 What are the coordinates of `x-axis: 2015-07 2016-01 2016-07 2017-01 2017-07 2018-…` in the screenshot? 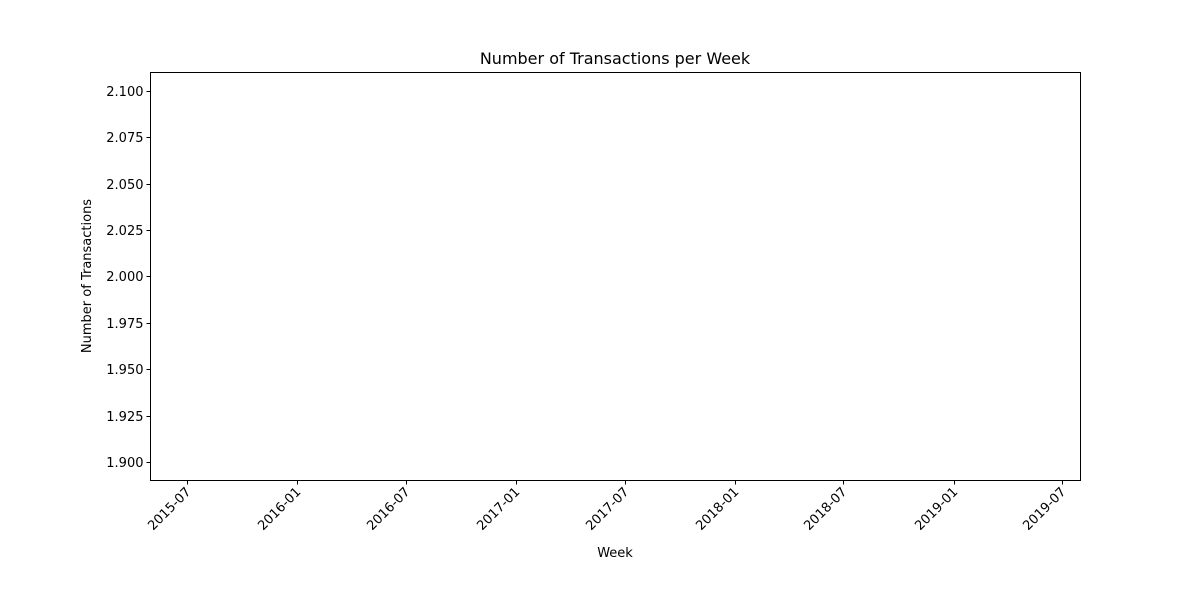 It's located at (607, 507).